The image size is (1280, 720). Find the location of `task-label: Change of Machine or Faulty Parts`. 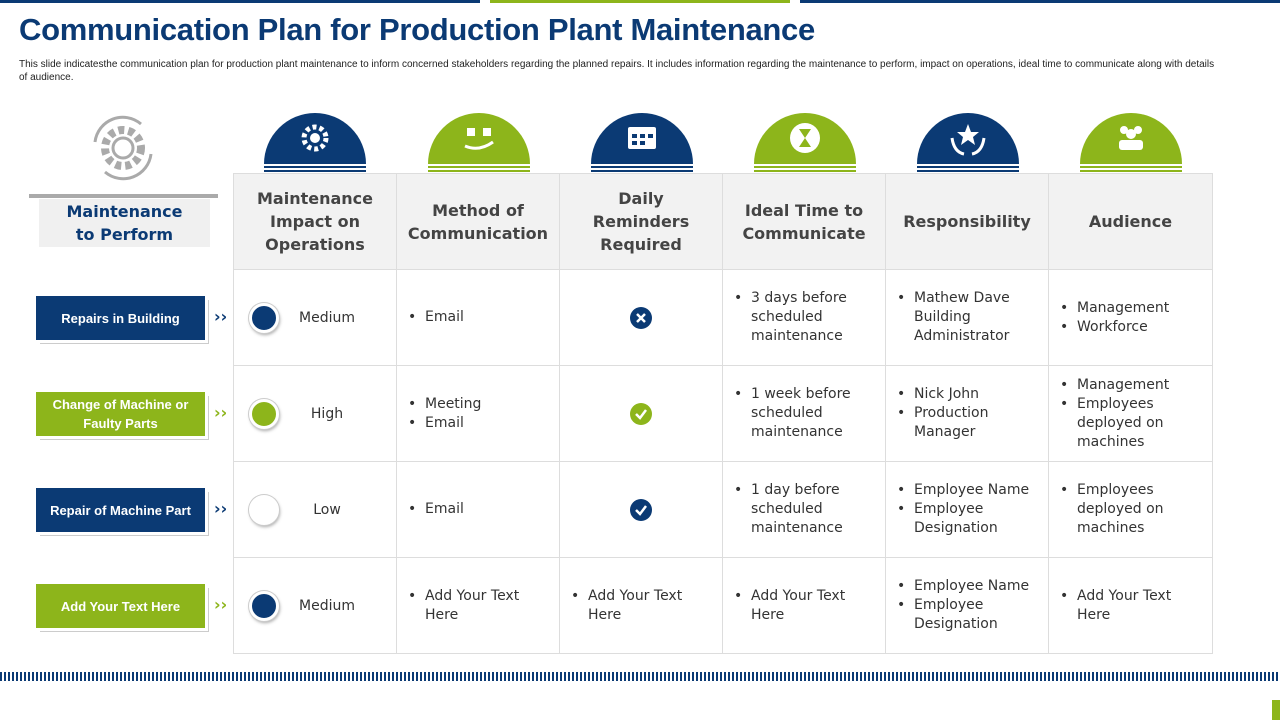

task-label: Change of Machine or Faulty Parts is located at coordinates (120, 414).